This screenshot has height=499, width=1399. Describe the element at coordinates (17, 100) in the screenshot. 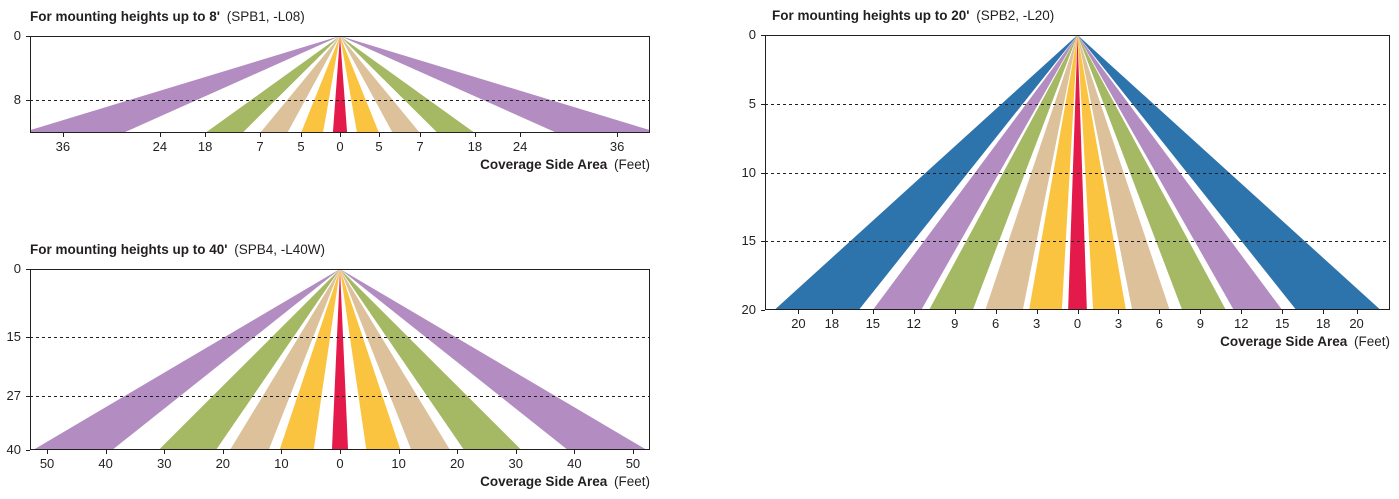

I see `y-tick-label: 8` at that location.